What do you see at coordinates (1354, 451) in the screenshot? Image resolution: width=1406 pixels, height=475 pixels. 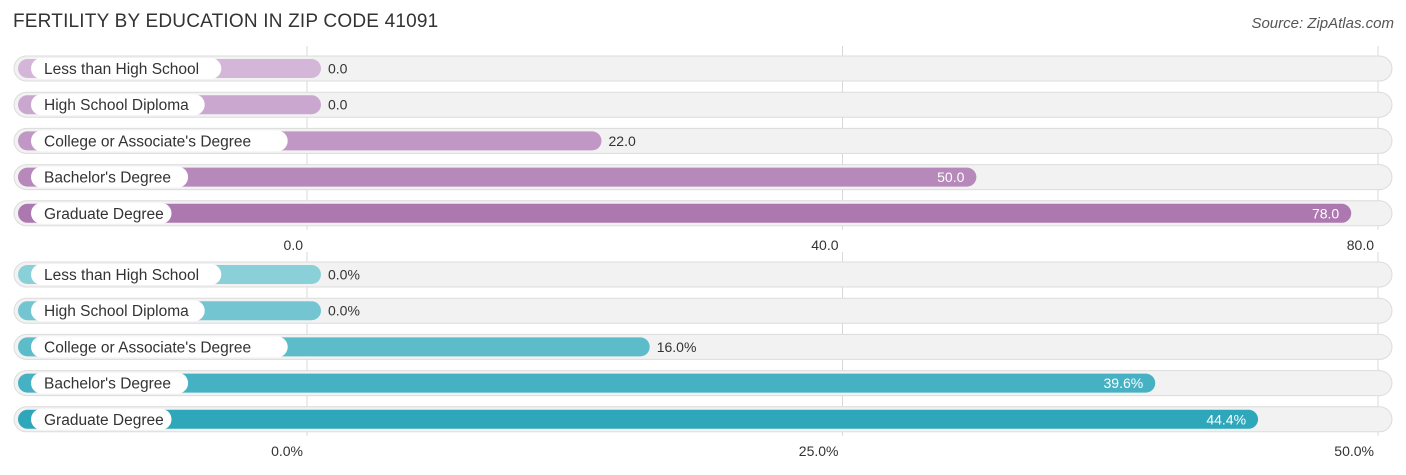 I see `tick-label: 50.0%` at bounding box center [1354, 451].